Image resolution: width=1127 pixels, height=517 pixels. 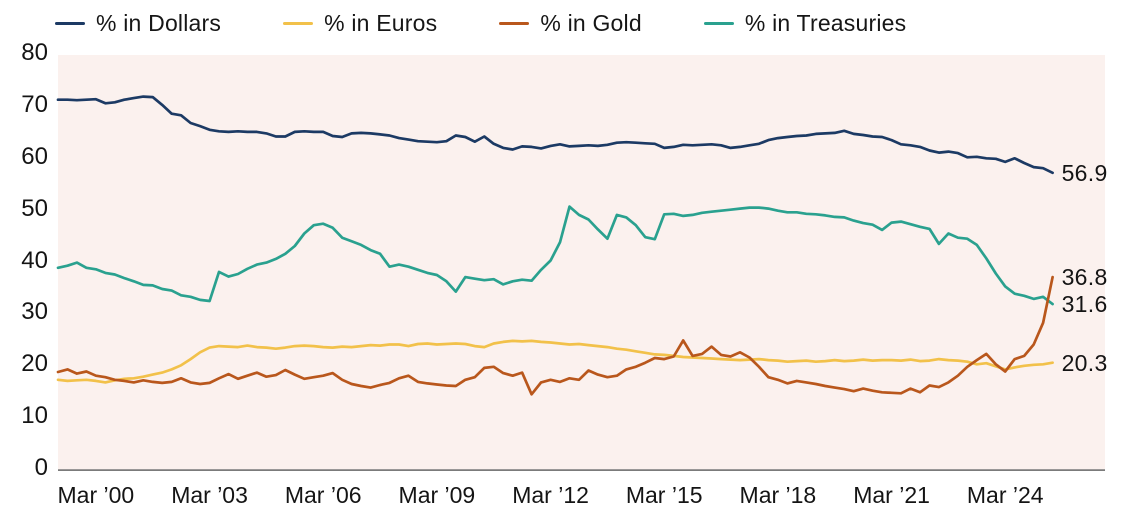 What do you see at coordinates (1005, 495) in the screenshot?
I see `x-axis-tick-label: Mar ’24` at bounding box center [1005, 495].